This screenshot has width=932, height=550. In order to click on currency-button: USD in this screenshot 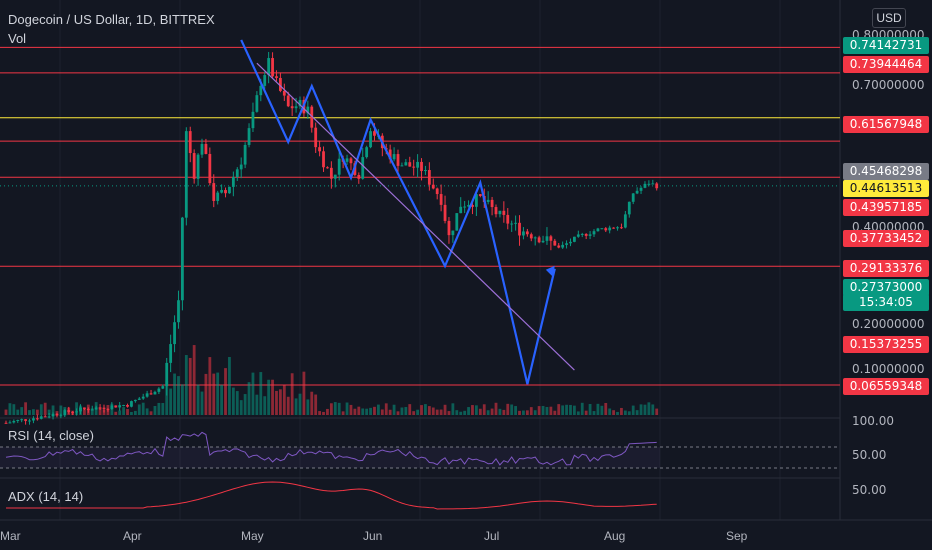, I will do `click(889, 18)`.